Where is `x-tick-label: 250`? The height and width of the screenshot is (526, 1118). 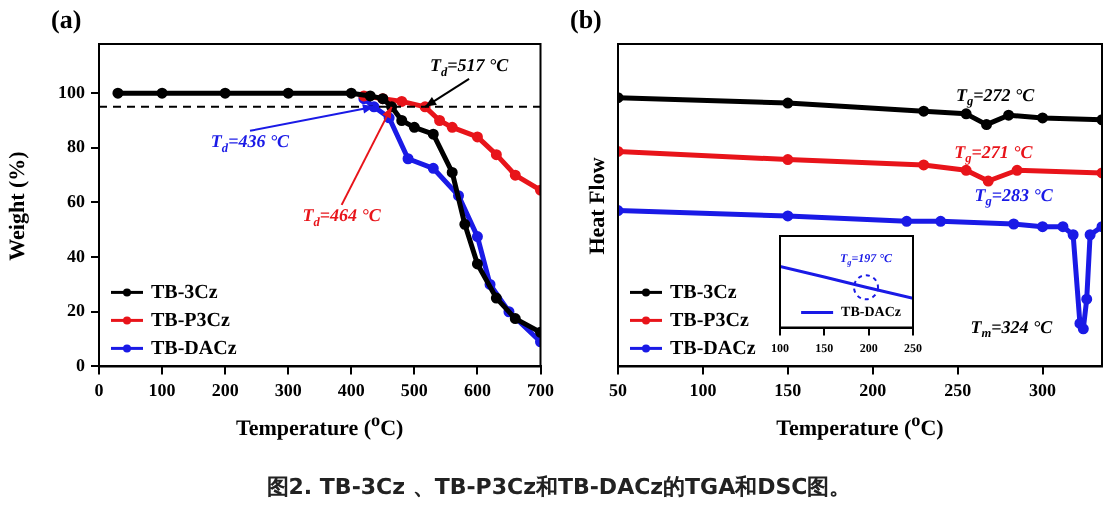 x-tick-label: 250 is located at coordinates (958, 389).